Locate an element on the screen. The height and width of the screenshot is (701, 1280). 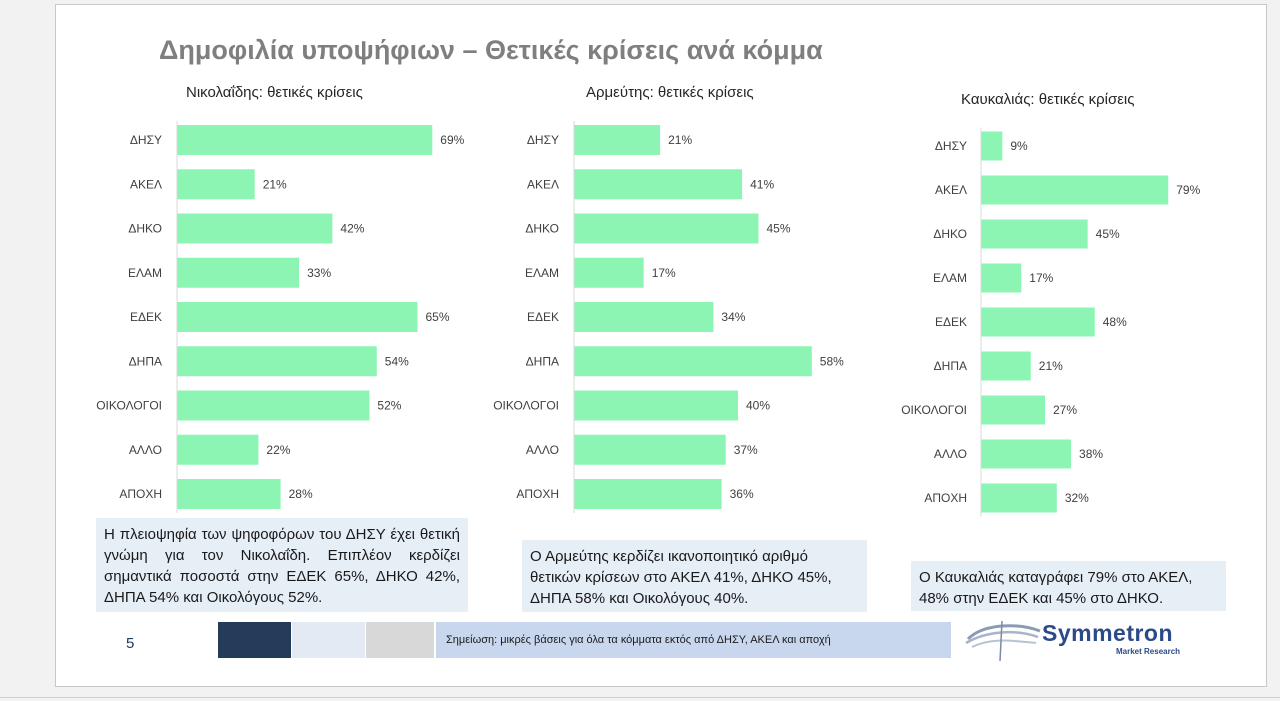
data-label: 48% is located at coordinates (1115, 322).